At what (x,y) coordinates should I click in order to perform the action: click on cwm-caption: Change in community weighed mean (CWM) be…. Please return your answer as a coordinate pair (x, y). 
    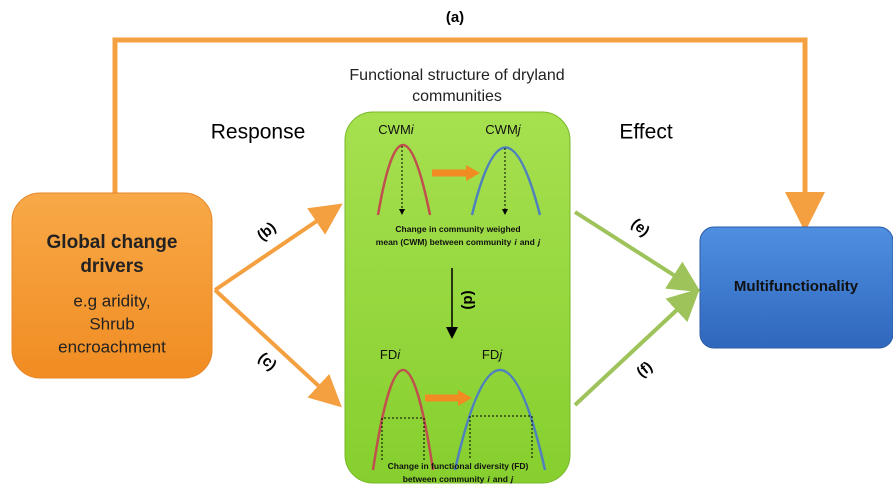
    Looking at the image, I should click on (458, 235).